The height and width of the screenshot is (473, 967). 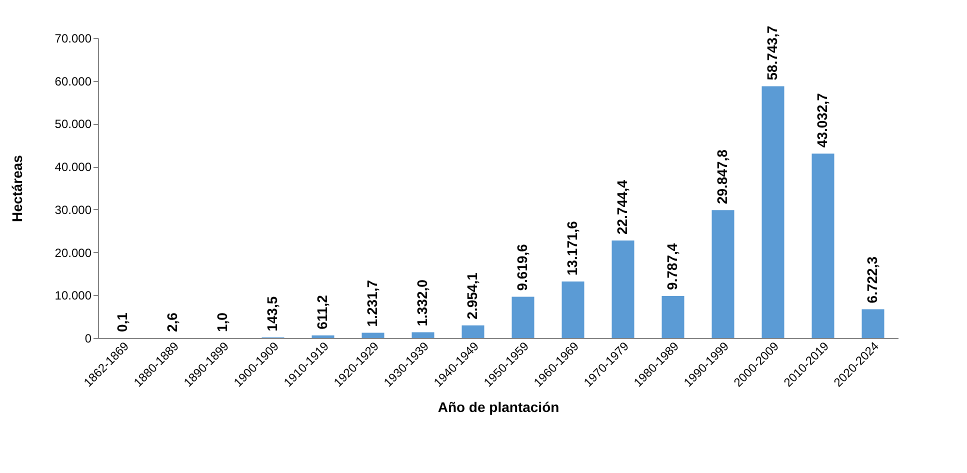 What do you see at coordinates (322, 312) in the screenshot?
I see `data-label: 611,2` at bounding box center [322, 312].